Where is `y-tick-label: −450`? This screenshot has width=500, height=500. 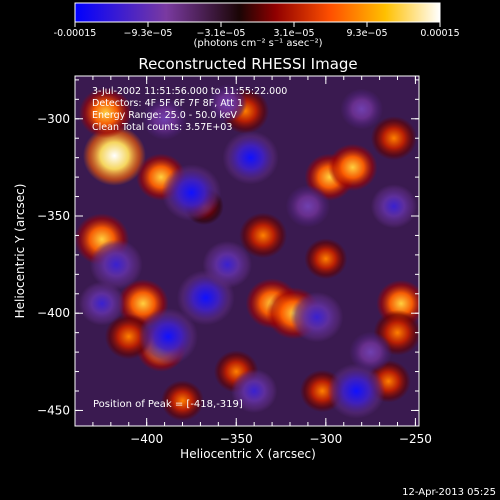
y-tick-label: −450 is located at coordinates (53, 410).